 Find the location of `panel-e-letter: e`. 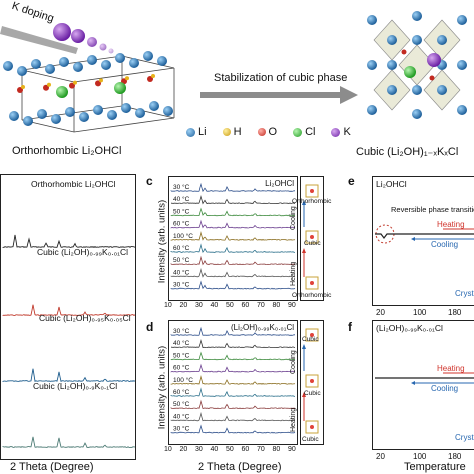

panel-e-letter: e is located at coordinates (351, 181).